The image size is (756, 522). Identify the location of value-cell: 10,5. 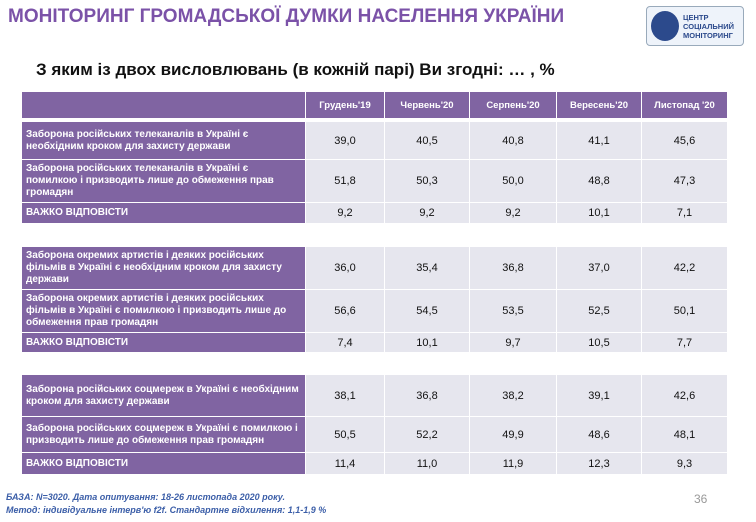
(599, 343).